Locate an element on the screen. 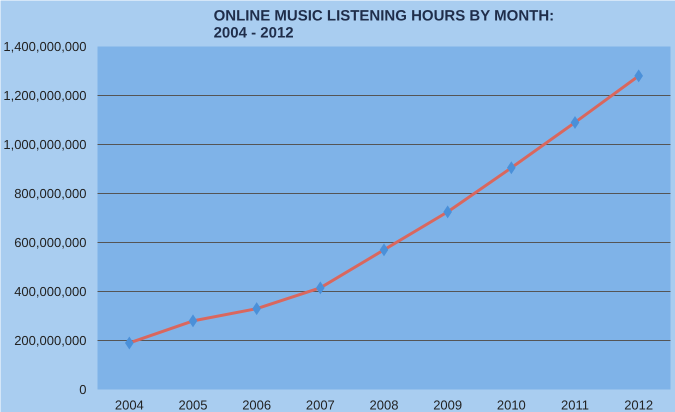 The height and width of the screenshot is (412, 675). x-tick-label: 2005 is located at coordinates (193, 405).